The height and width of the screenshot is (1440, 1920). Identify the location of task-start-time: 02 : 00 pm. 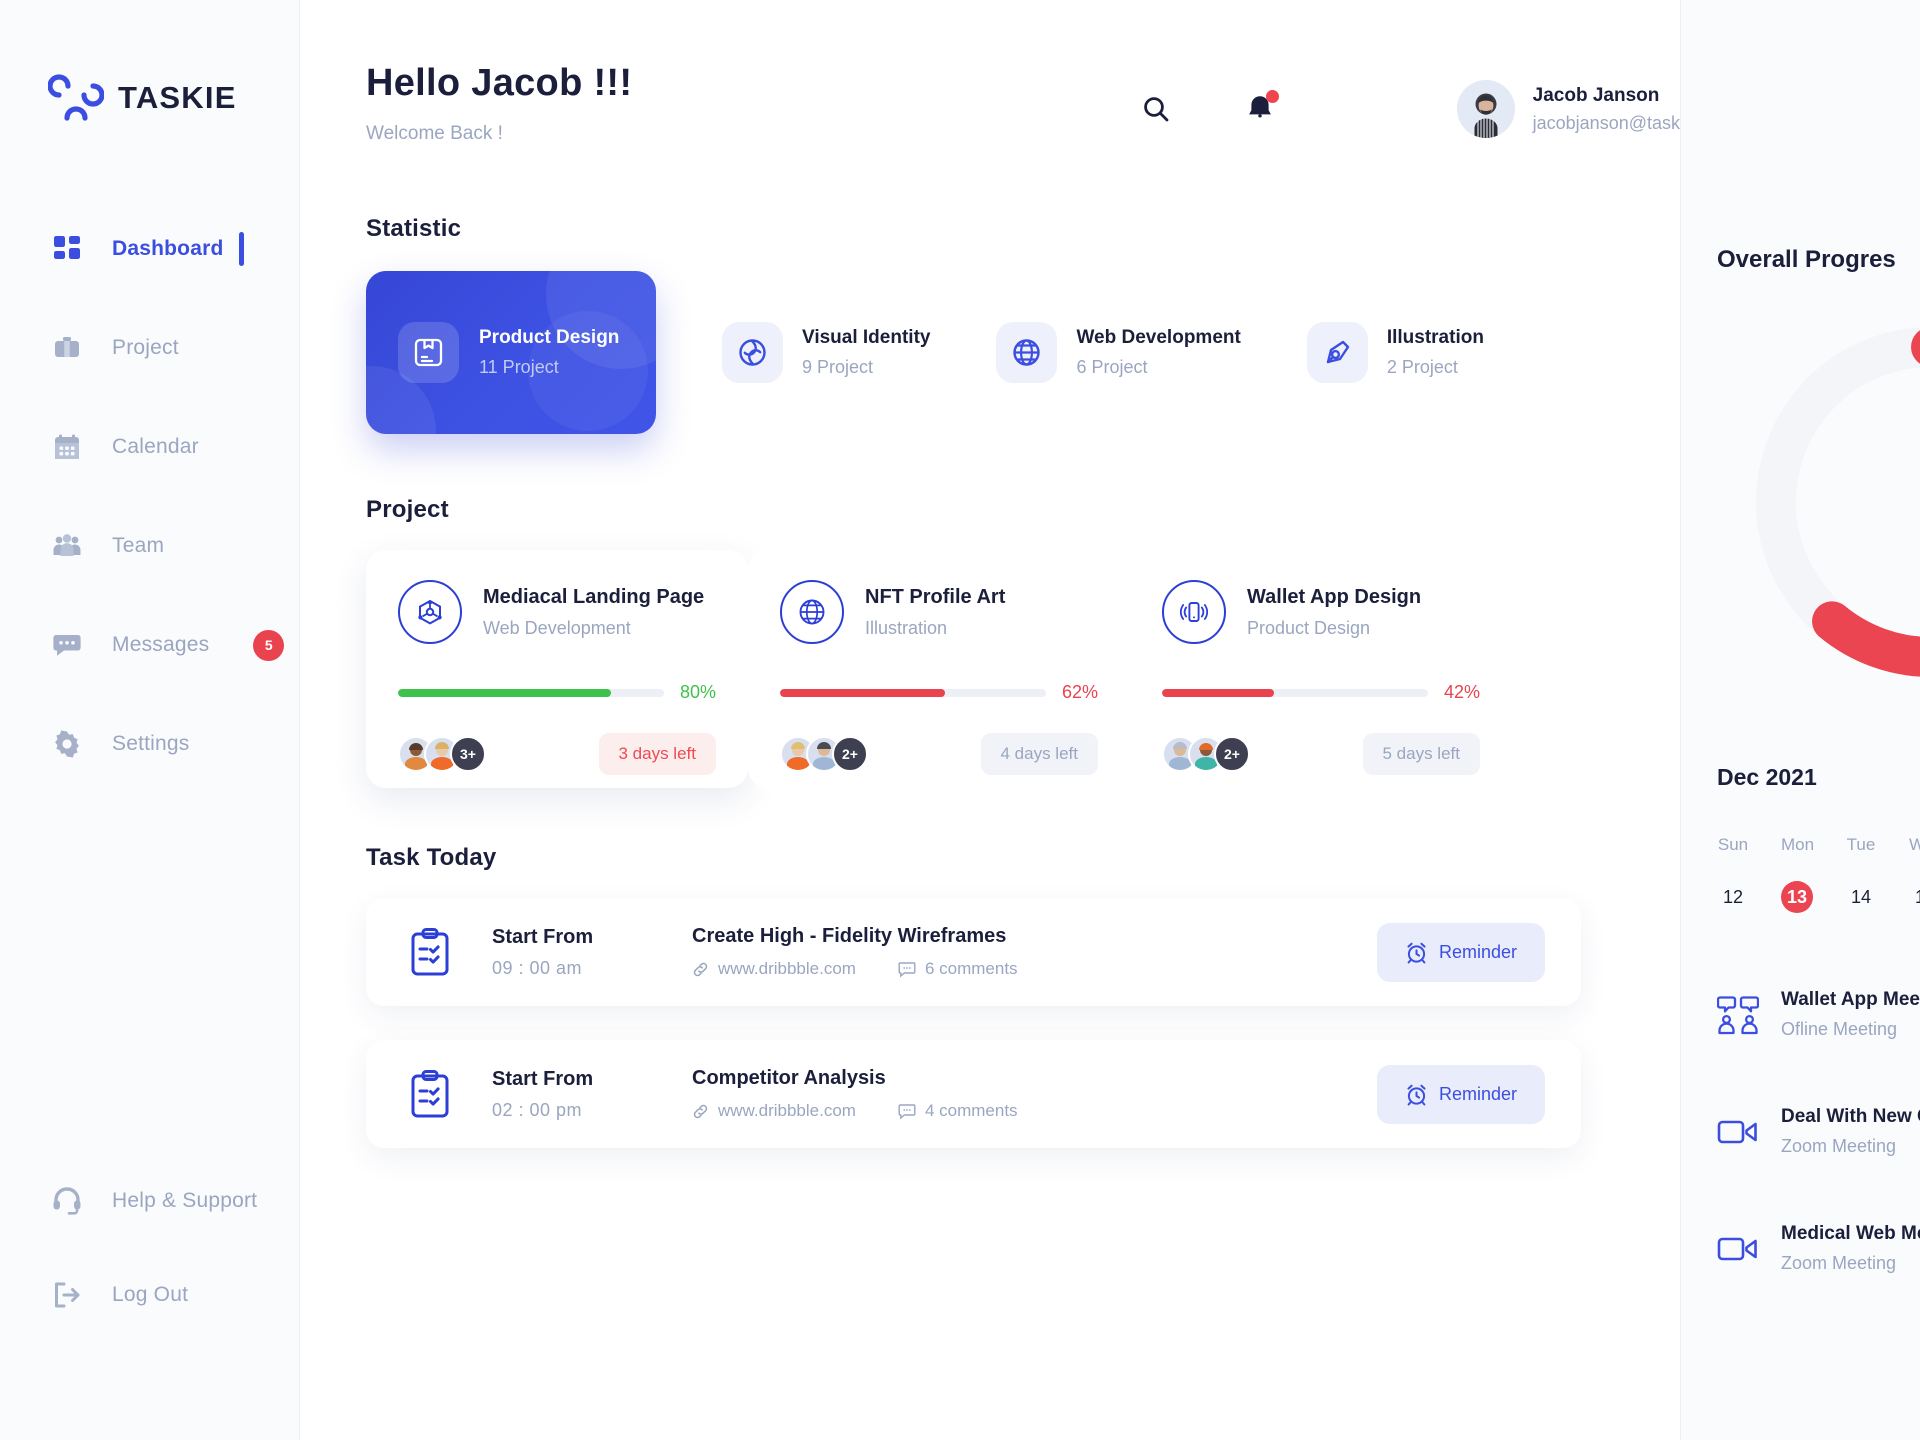
(537, 1109).